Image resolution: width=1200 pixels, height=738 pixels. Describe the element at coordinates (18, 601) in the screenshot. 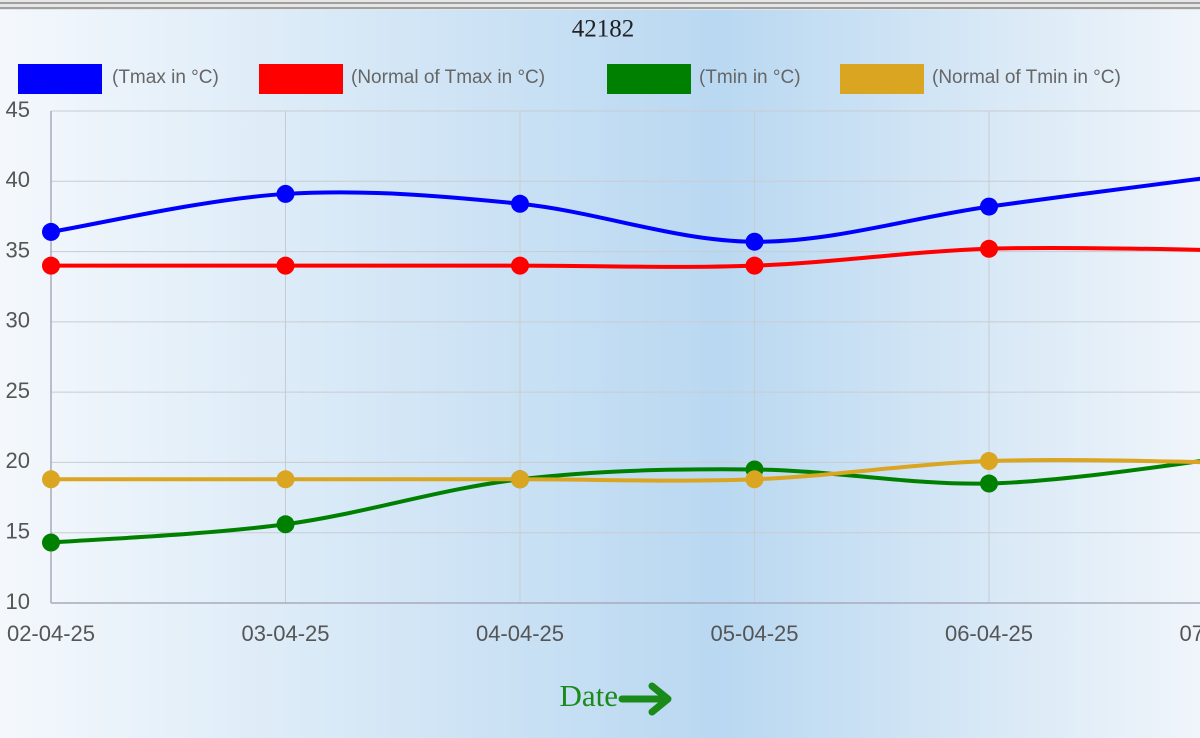

I see `y-tick-label: 10` at that location.